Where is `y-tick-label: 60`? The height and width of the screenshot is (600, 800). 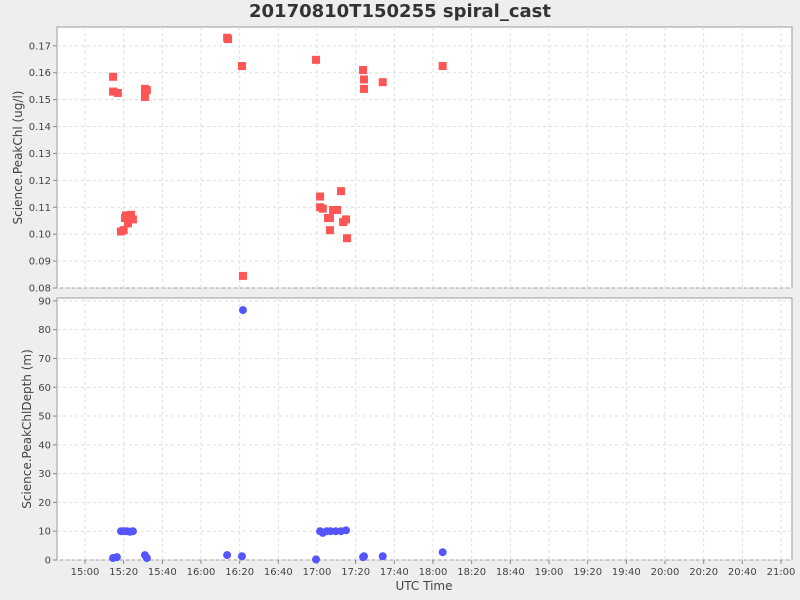
y-tick-label: 60 is located at coordinates (44, 388).